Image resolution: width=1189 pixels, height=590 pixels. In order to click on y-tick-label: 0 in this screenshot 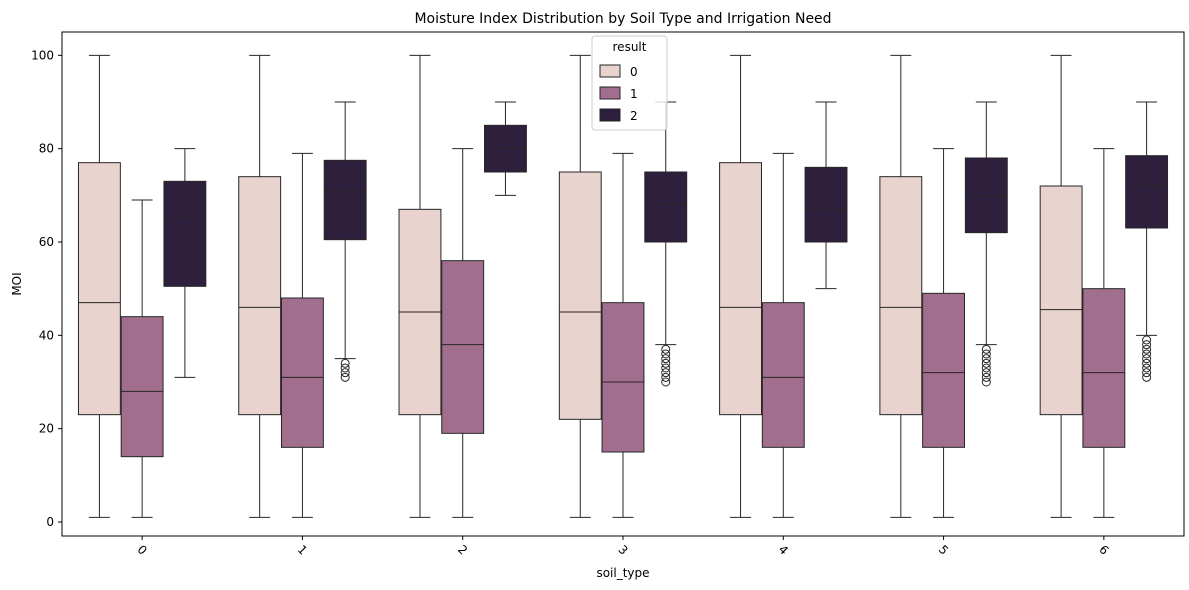, I will do `click(50, 522)`.